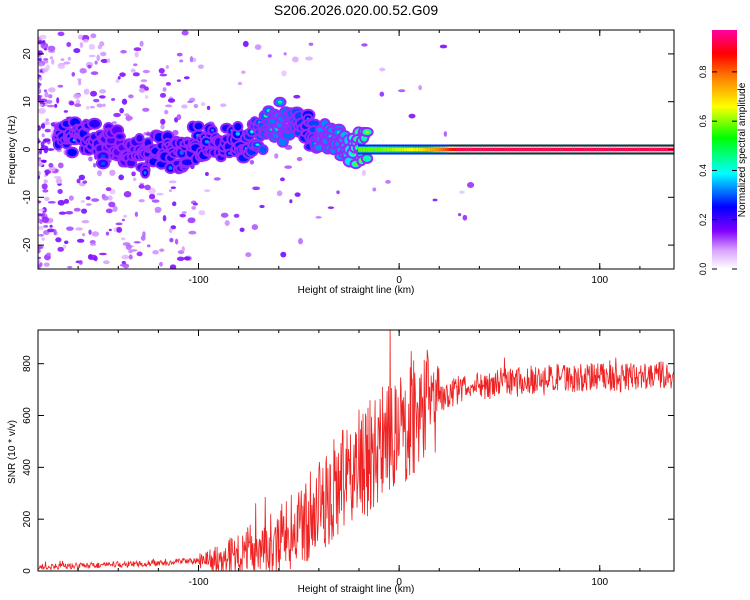  Describe the element at coordinates (95, 123) in the screenshot. I see `spectrogram-cell` at that location.